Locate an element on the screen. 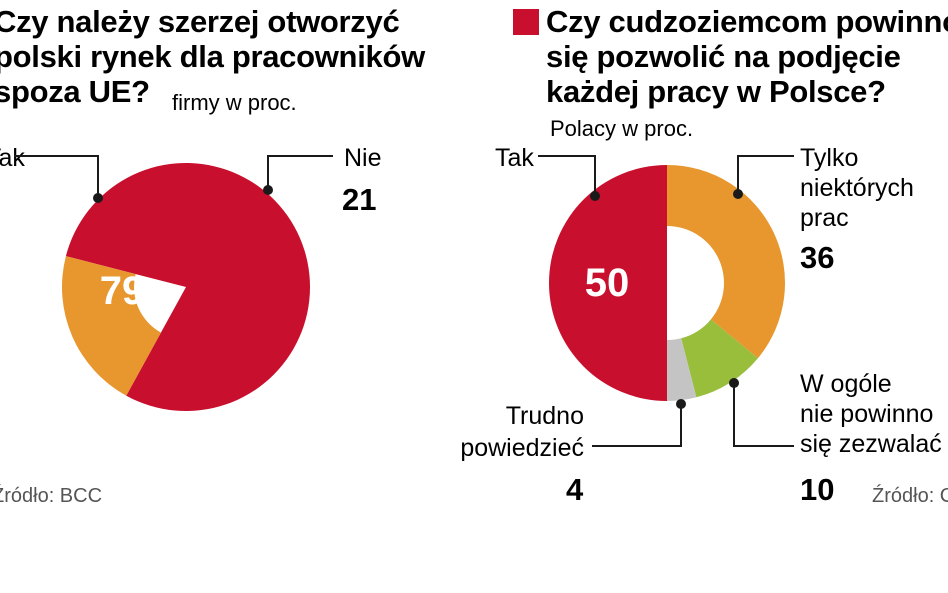  pie-slice-nie is located at coordinates (111, 326).